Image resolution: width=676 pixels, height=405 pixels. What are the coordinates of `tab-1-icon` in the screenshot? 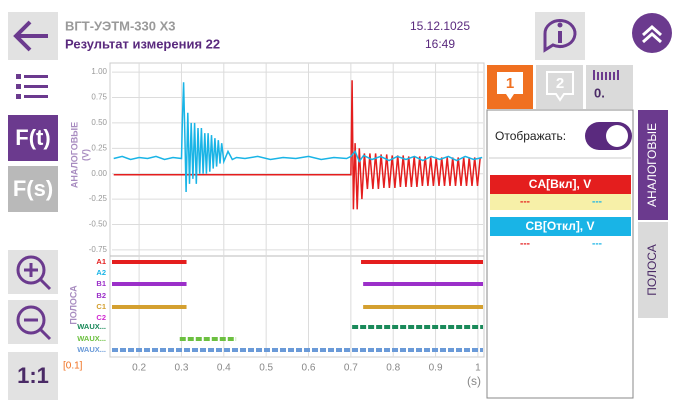 It's located at (510, 86).